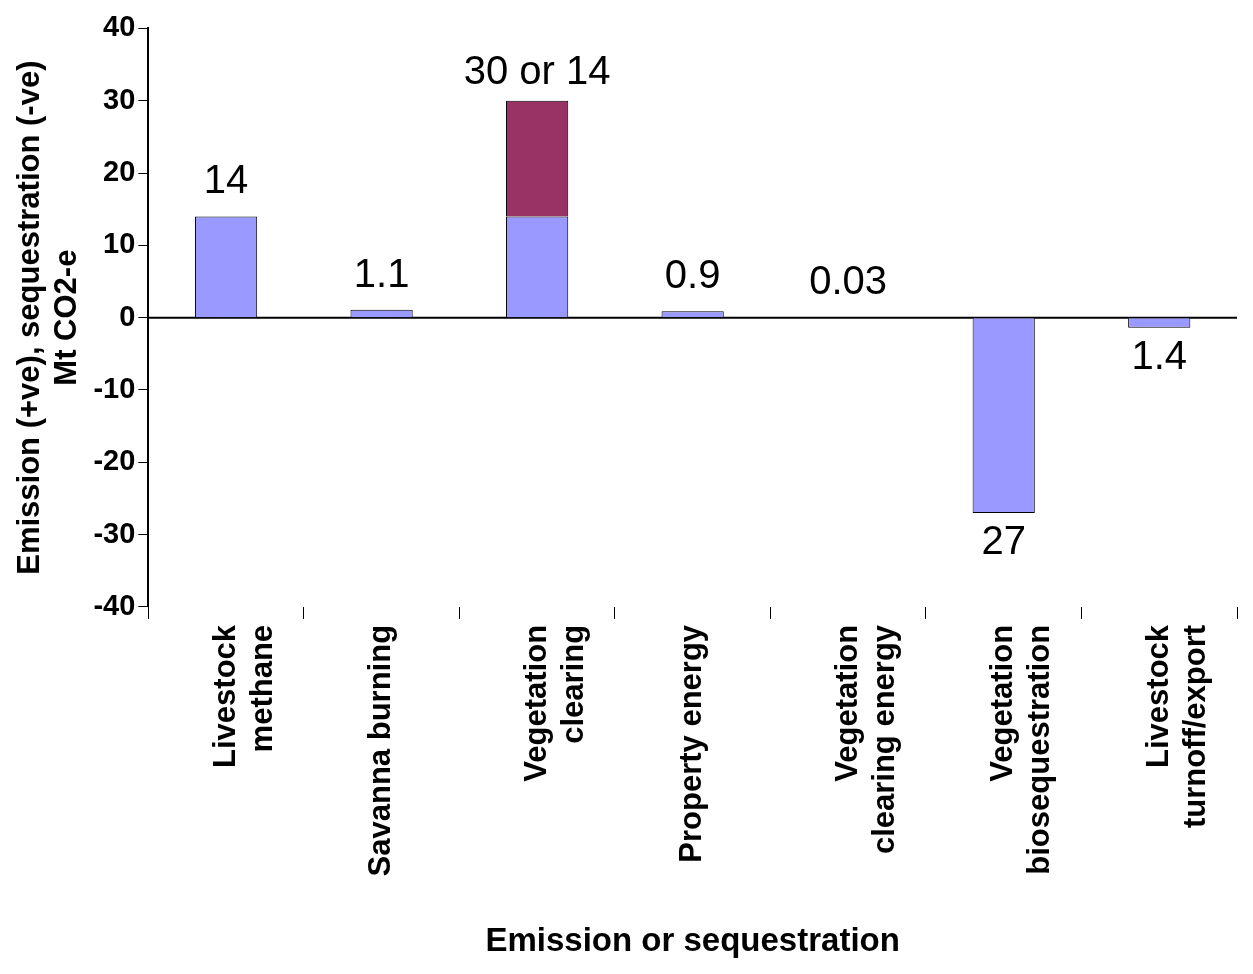  What do you see at coordinates (1159, 354) in the screenshot?
I see `annotation: 1.4` at bounding box center [1159, 354].